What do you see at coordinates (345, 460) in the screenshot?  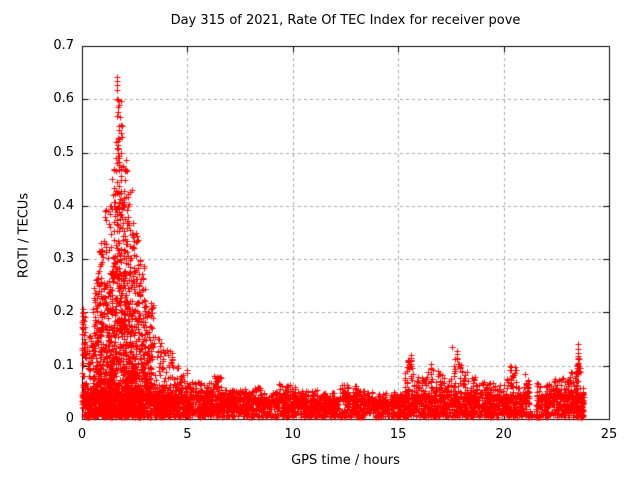 I see `x-axis-title: GPS time / hours` at bounding box center [345, 460].